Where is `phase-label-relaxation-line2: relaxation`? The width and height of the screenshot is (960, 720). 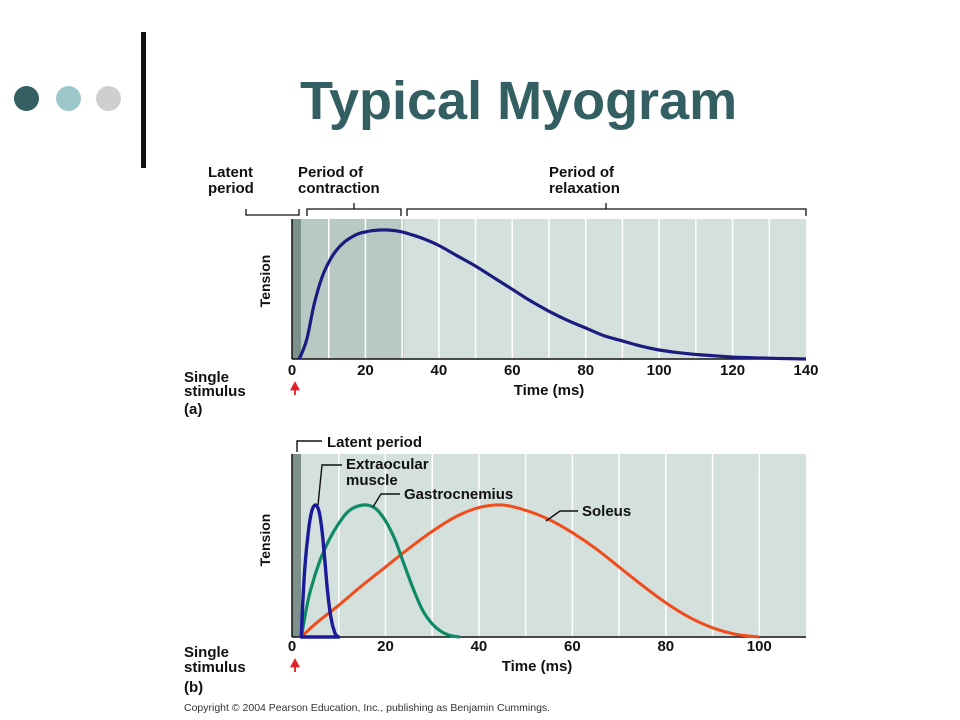
phase-label-relaxation-line2: relaxation is located at coordinates (584, 188).